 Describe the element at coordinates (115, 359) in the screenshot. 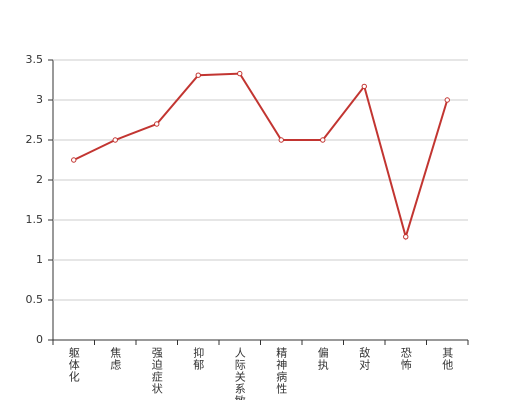

I see `x-tick-label: 焦虑` at that location.